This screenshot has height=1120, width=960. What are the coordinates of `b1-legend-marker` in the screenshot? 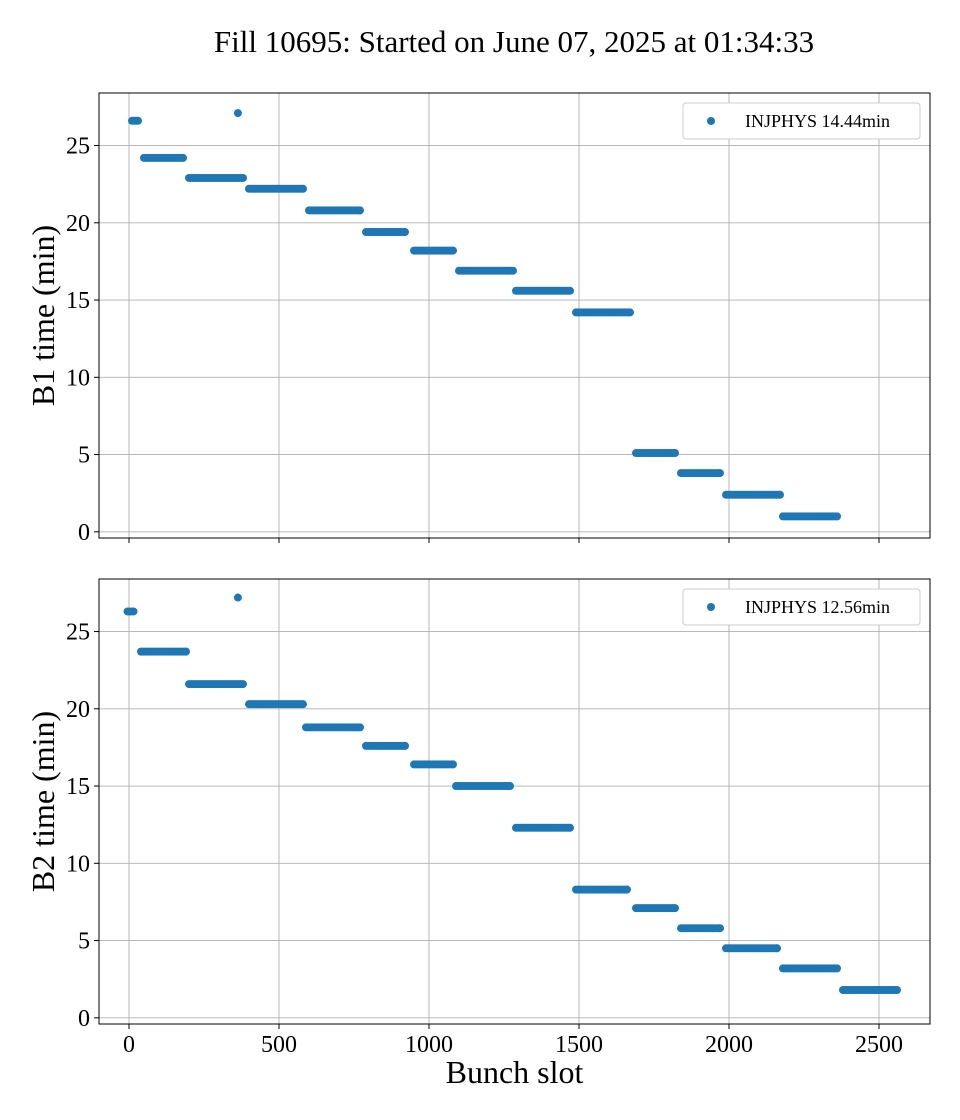 It's located at (711, 121).